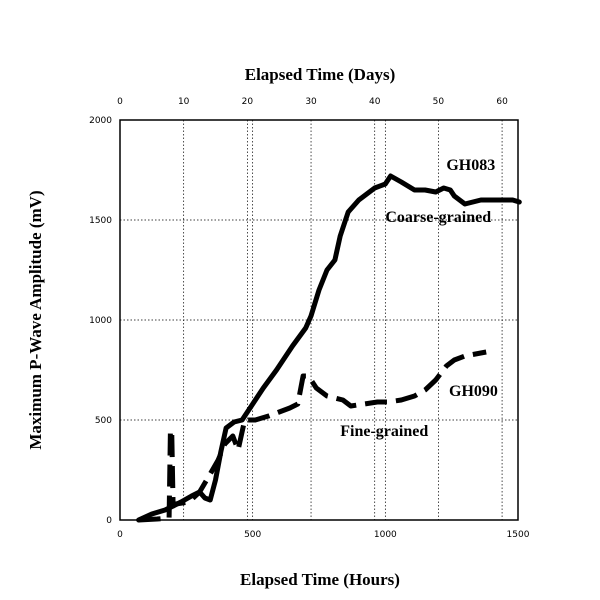 This screenshot has width=600, height=600. What do you see at coordinates (120, 102) in the screenshot?
I see `x2-tick-label: 0` at bounding box center [120, 102].